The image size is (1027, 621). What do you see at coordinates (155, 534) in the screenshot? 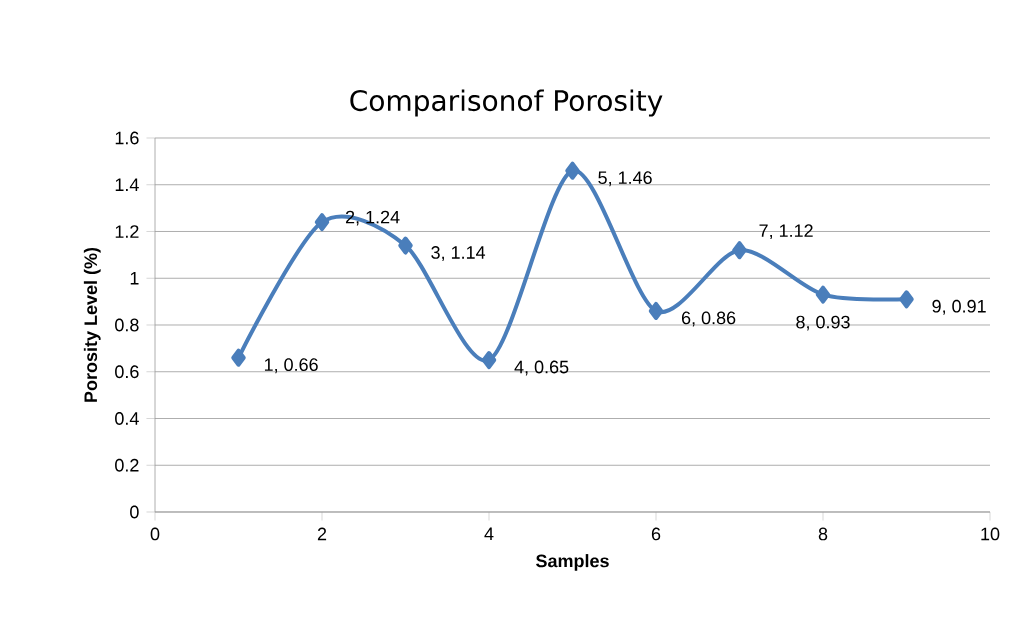
I see `x-tick-label: 0` at bounding box center [155, 534].